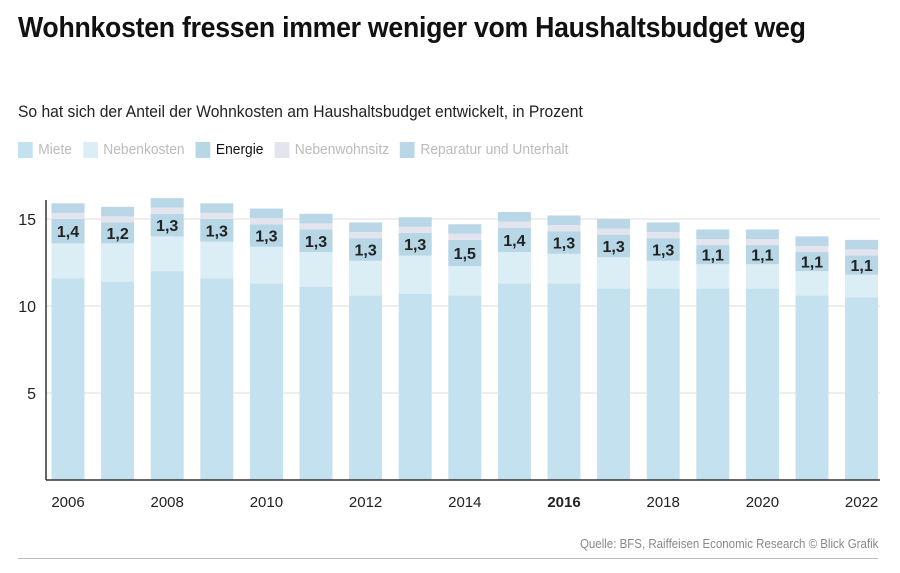  I want to click on legend-label: Nebenkosten, so click(144, 149).